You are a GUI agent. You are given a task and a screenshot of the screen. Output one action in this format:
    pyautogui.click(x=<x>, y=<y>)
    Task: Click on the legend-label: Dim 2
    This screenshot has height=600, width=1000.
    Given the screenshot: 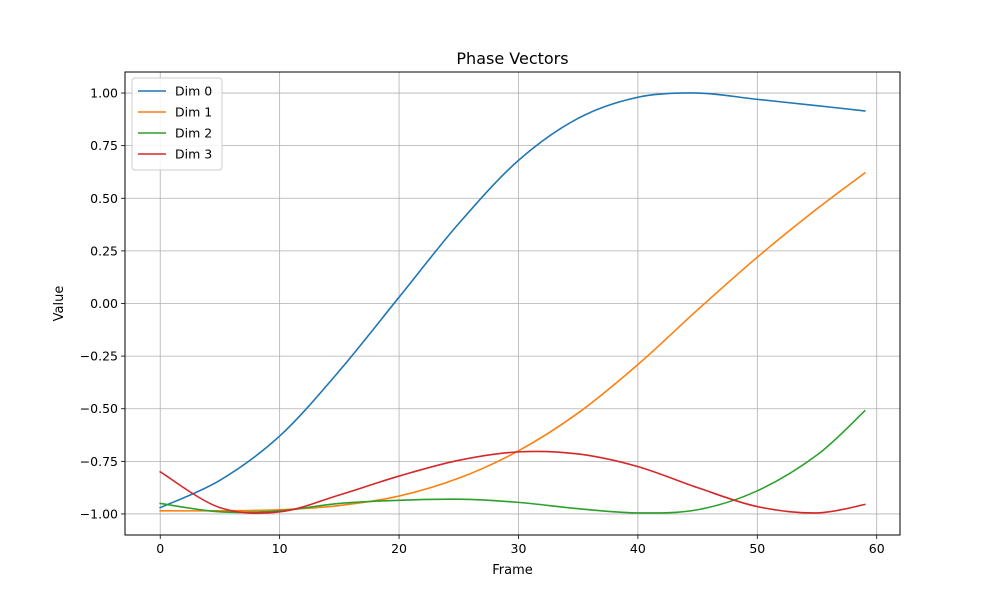 What is the action you would take?
    pyautogui.click(x=193, y=133)
    